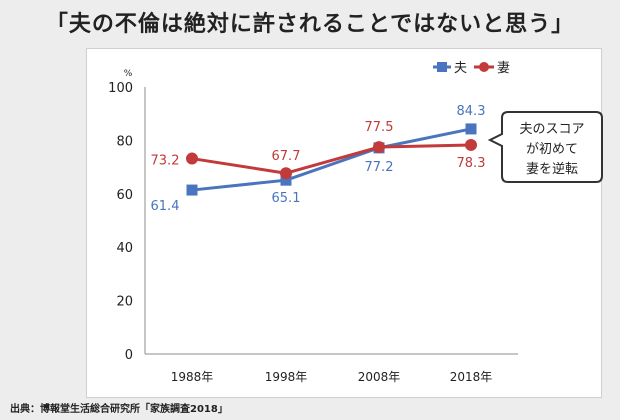 The height and width of the screenshot is (420, 620). Describe the element at coordinates (124, 302) in the screenshot. I see `y-tick-label: 20` at that location.